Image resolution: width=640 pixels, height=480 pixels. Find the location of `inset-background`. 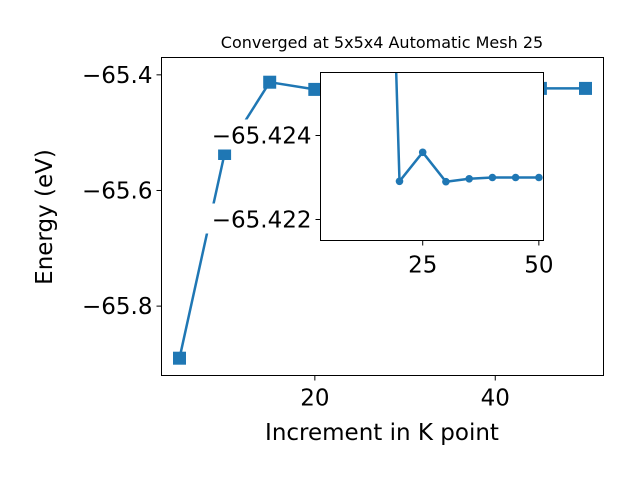

inset-background is located at coordinates (432, 156).